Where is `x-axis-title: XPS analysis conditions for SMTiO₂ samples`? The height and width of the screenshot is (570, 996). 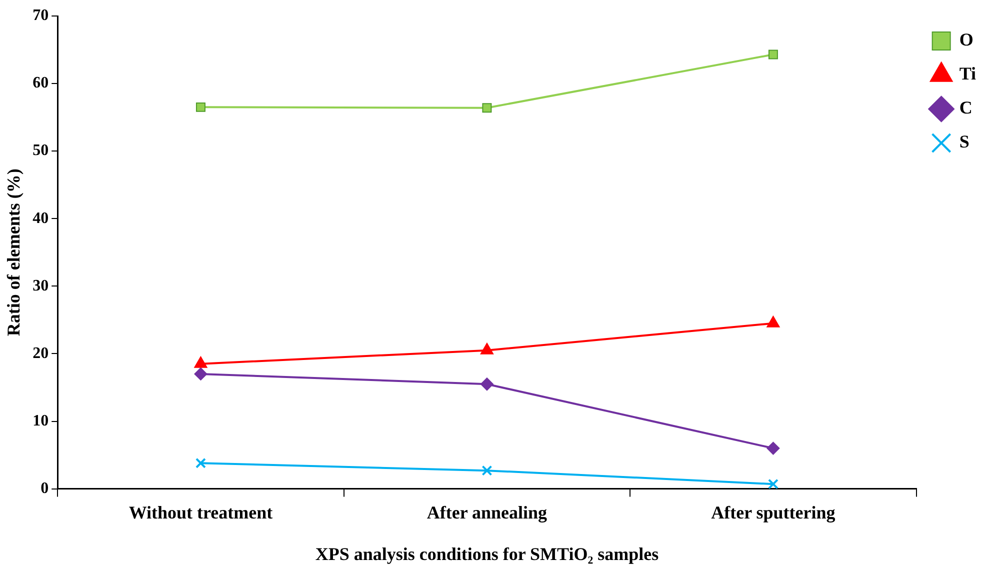
x-axis-title: XPS analysis conditions for SMTiO₂ samples is located at coordinates (487, 554).